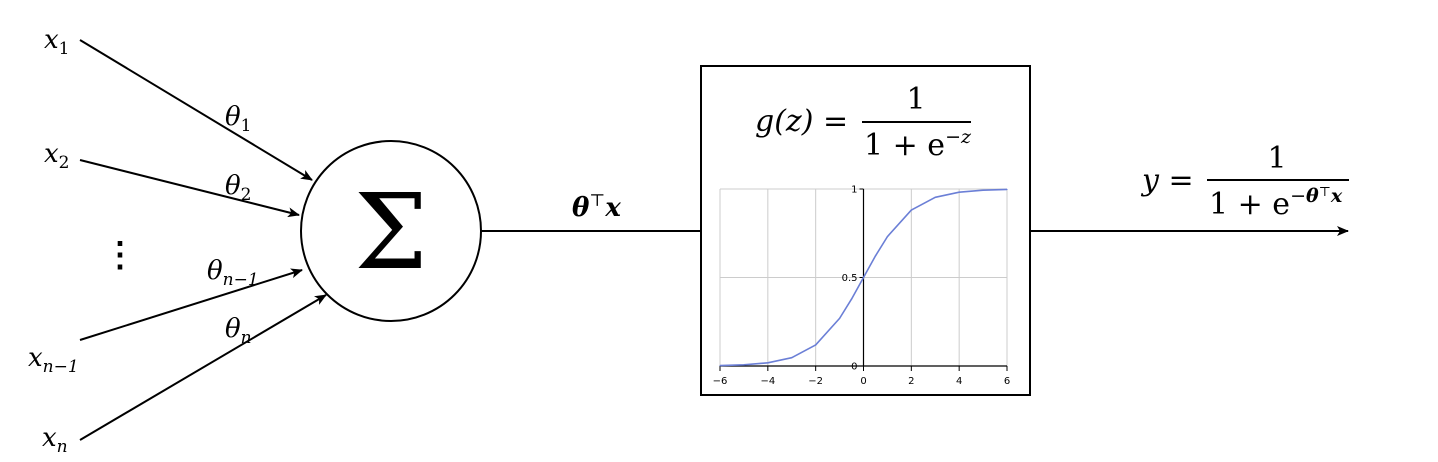 This screenshot has height=462, width=1438. I want to click on x-tick-label: −4, so click(767, 381).